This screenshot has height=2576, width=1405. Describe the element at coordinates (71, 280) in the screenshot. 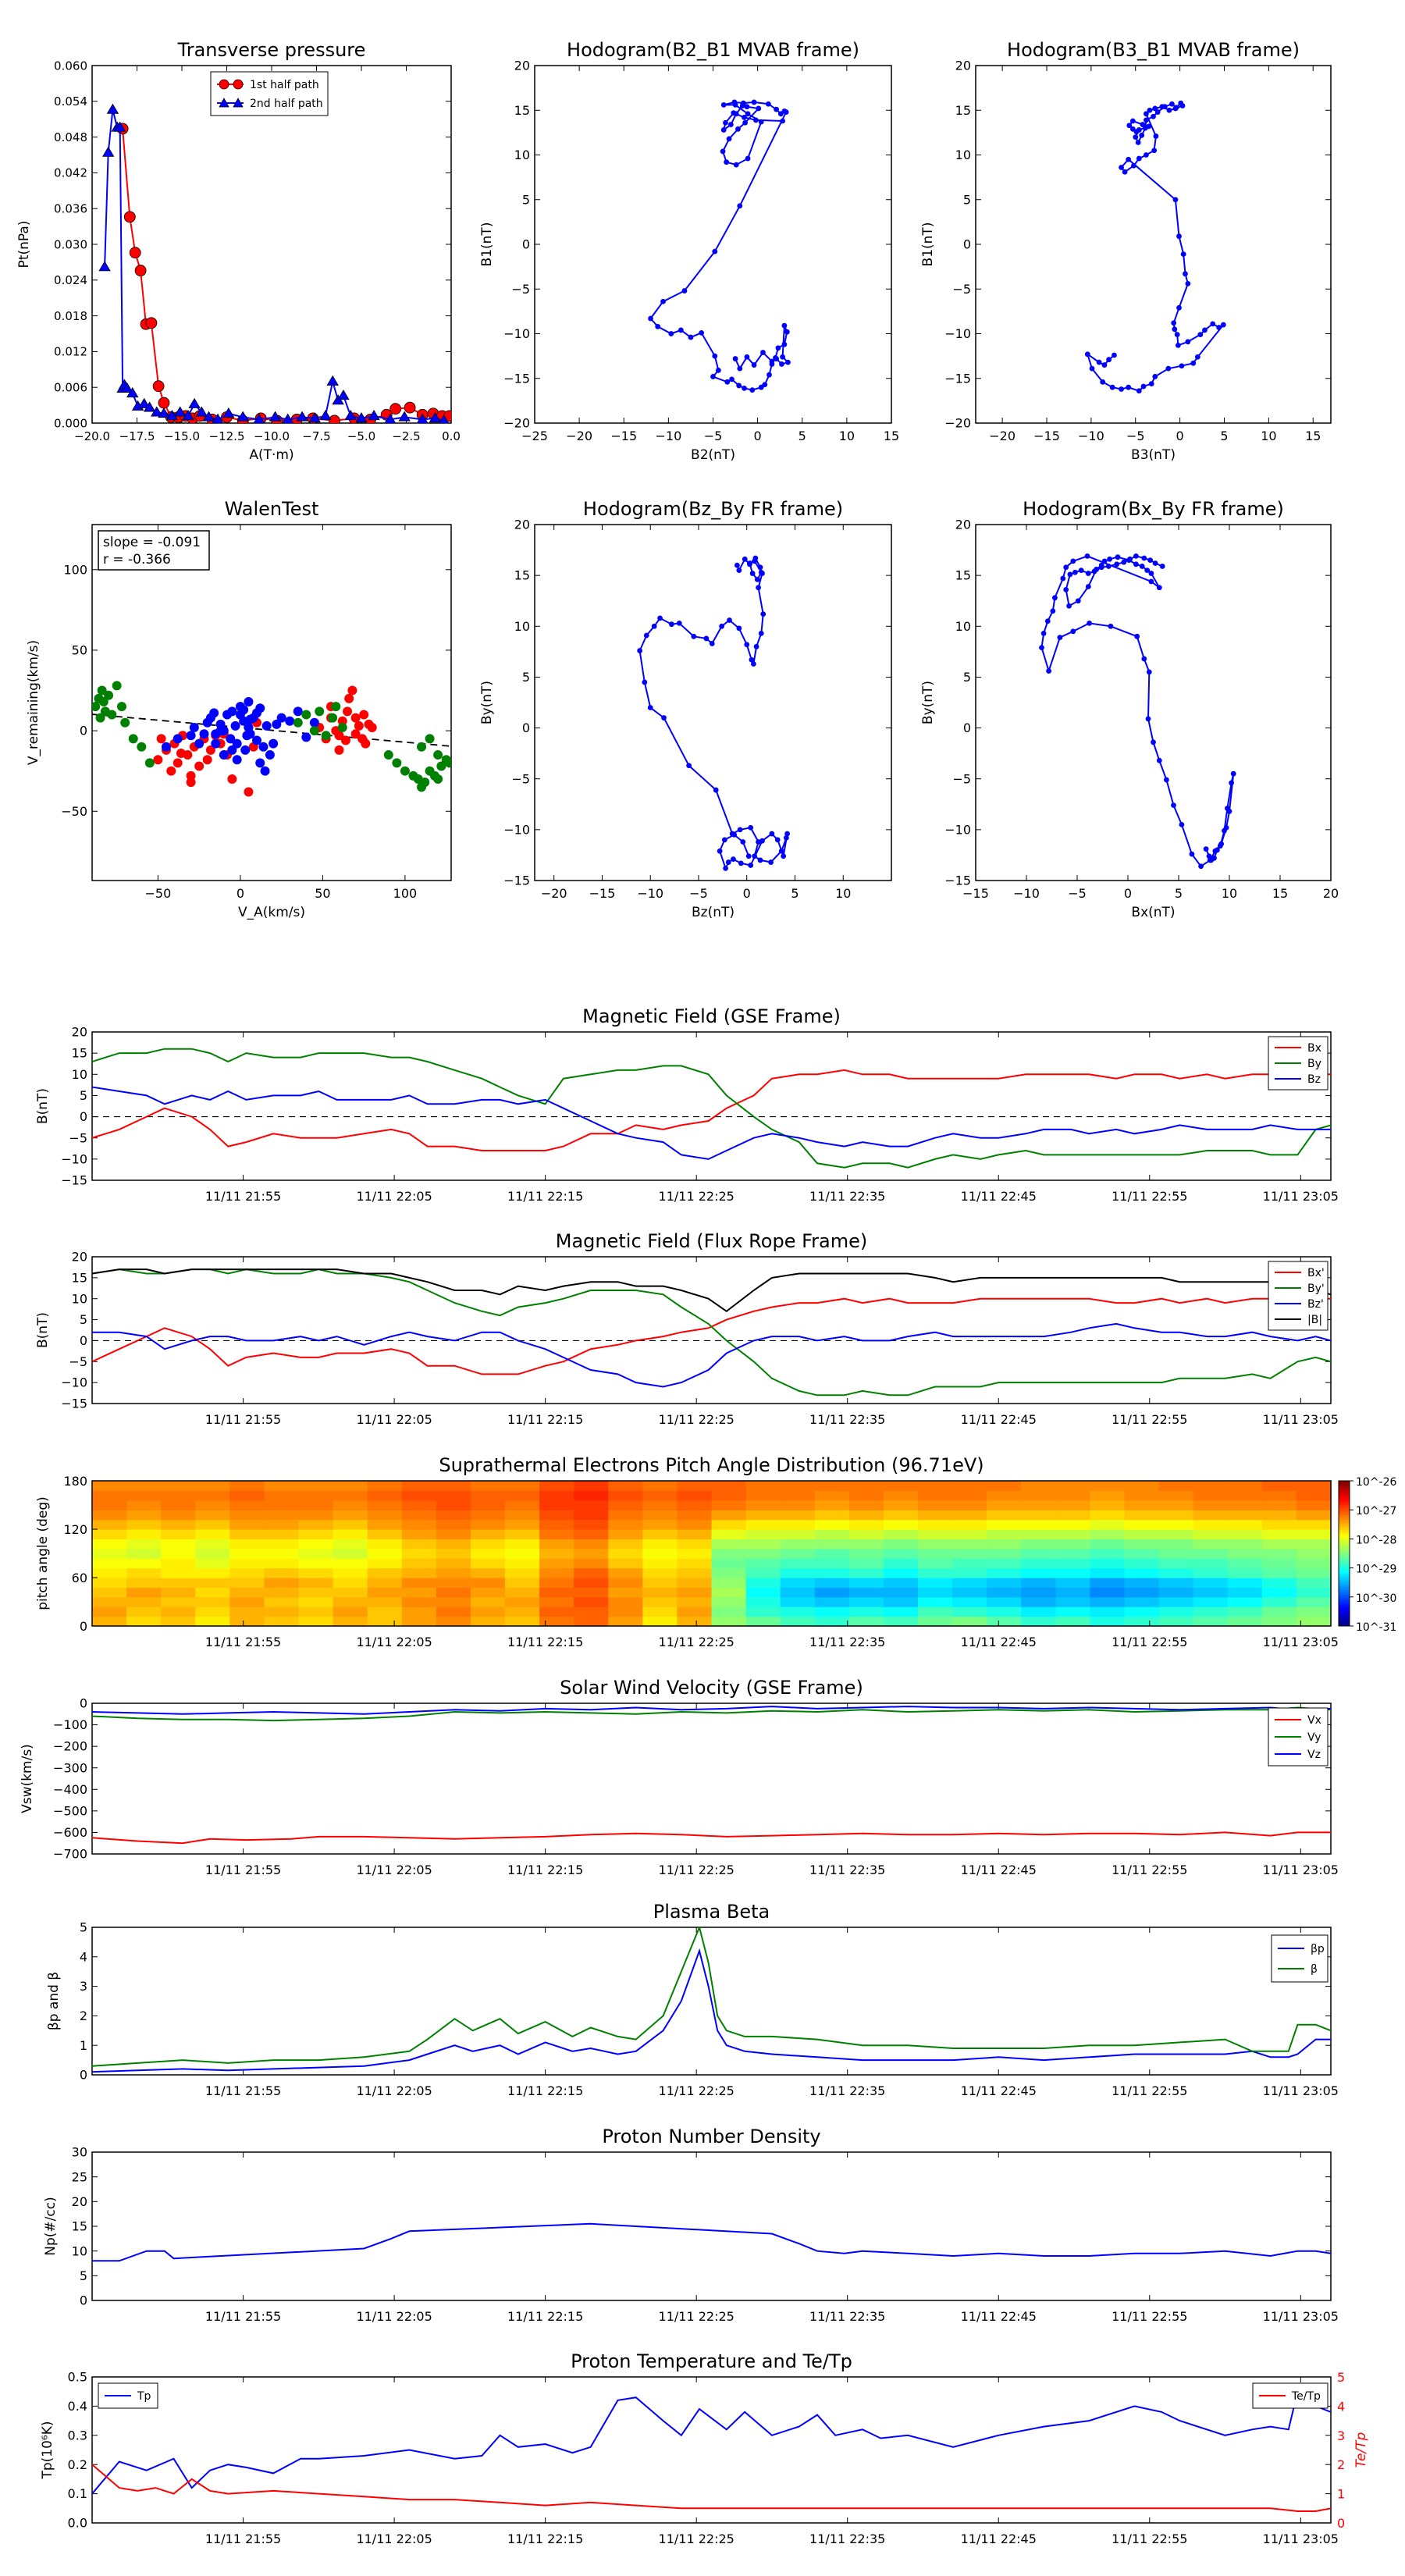

I see `y-tick-label: 0.024` at that location.